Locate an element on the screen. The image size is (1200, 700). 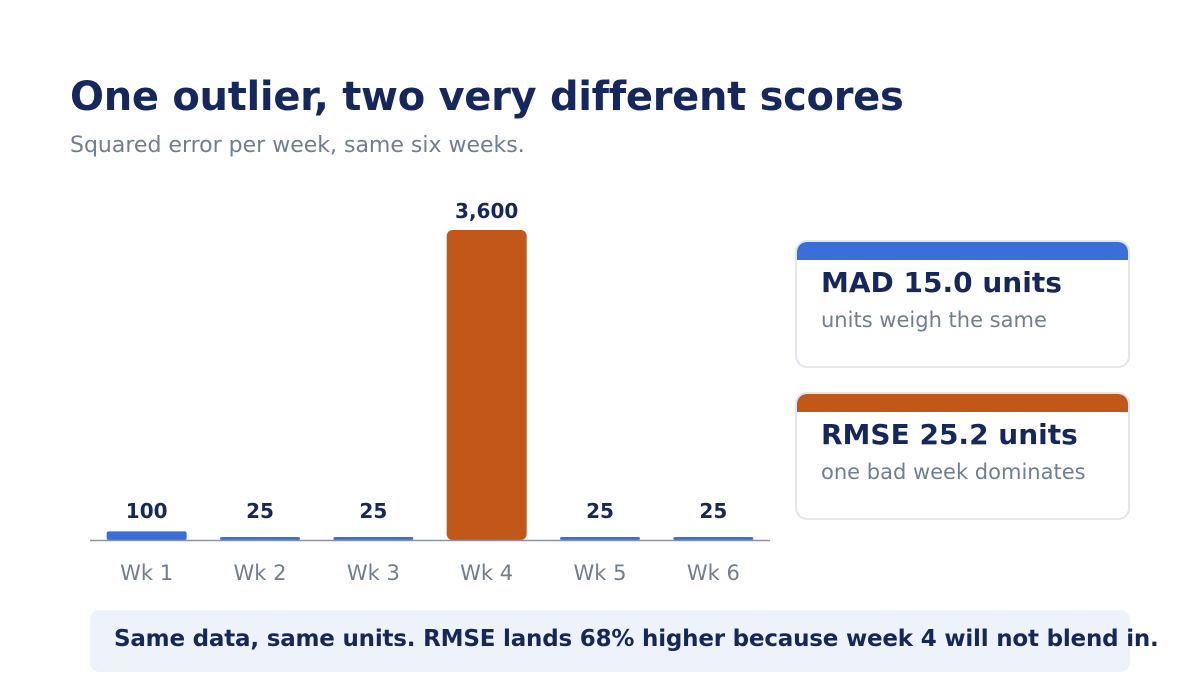
x-tick-label-wk-1: Wk 1 is located at coordinates (146, 573).